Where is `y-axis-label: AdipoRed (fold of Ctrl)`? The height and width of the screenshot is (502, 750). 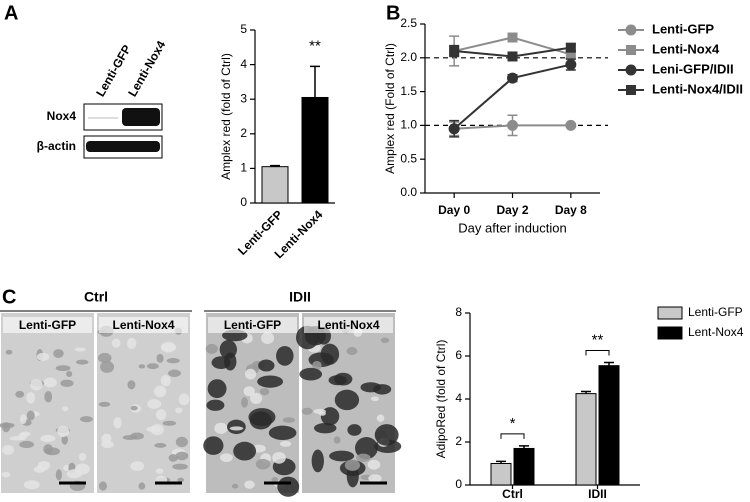
y-axis-label: AdipoRed (fold of Ctrl) is located at coordinates (441, 399).